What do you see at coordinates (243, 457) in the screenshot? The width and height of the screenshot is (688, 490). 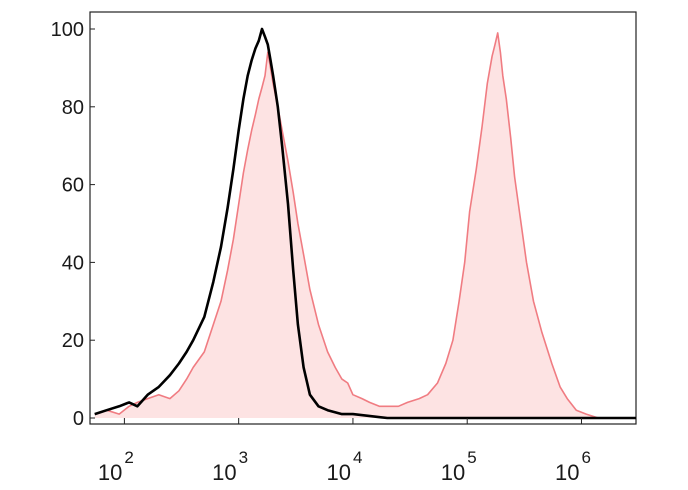 I see `x-tick-label-exponent: 3` at bounding box center [243, 457].